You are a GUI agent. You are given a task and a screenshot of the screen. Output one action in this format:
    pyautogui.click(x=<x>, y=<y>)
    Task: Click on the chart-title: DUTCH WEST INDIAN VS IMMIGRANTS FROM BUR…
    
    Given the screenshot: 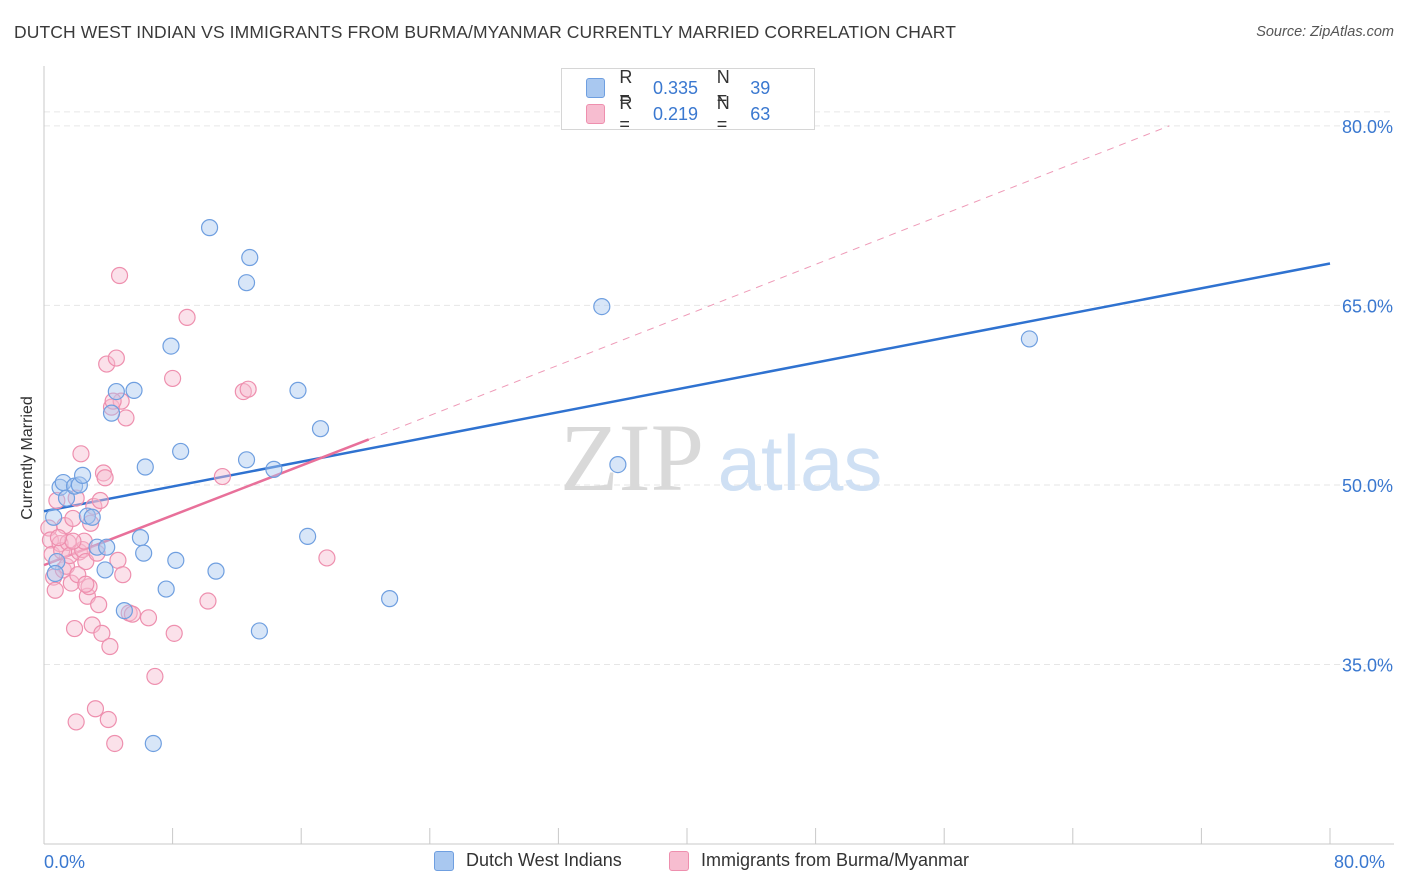 What is the action you would take?
    pyautogui.click(x=485, y=32)
    